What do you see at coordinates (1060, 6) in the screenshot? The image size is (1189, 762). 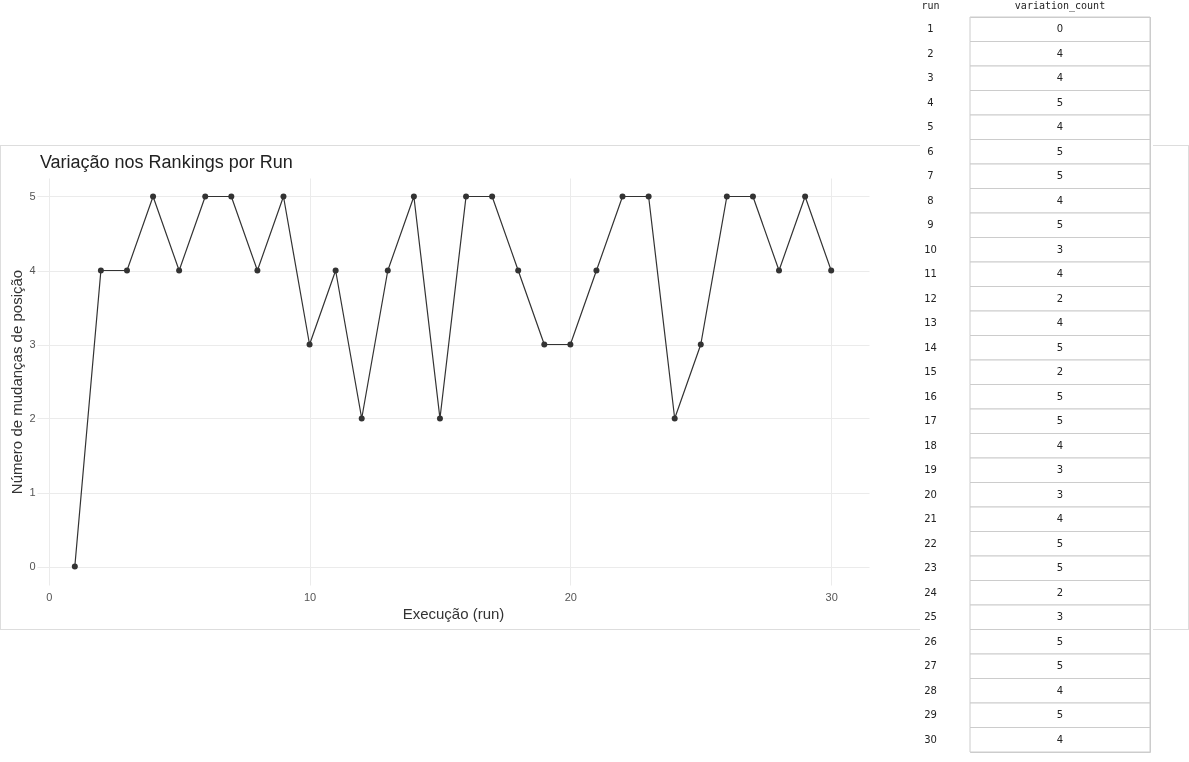 I see `x-tick-label: variation_count` at bounding box center [1060, 6].